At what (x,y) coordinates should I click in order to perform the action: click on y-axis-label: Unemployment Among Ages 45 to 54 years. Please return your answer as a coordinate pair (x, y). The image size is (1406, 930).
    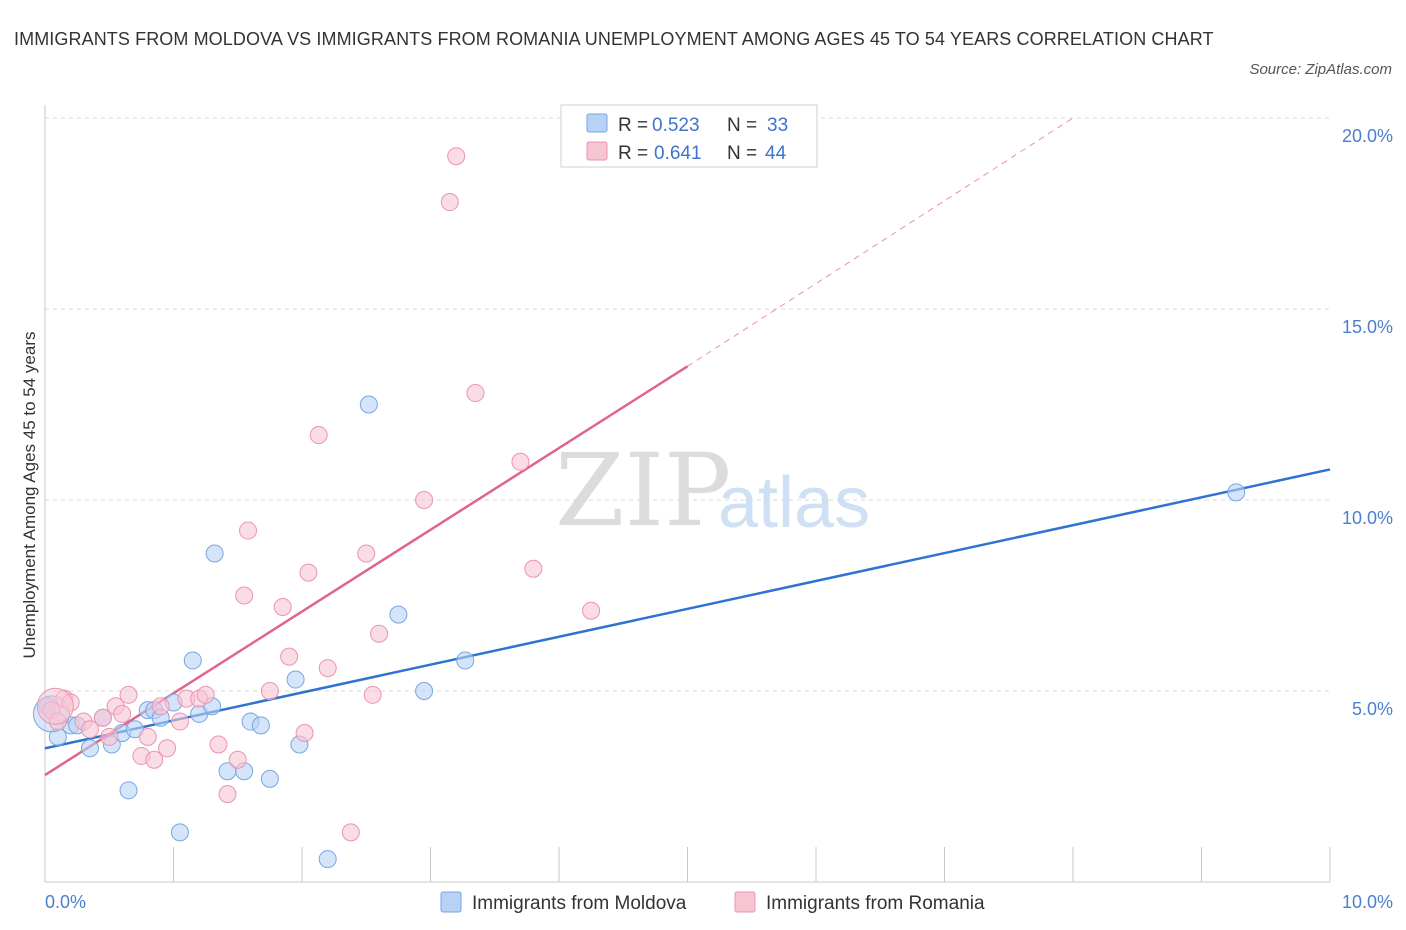
    Looking at the image, I should click on (29, 495).